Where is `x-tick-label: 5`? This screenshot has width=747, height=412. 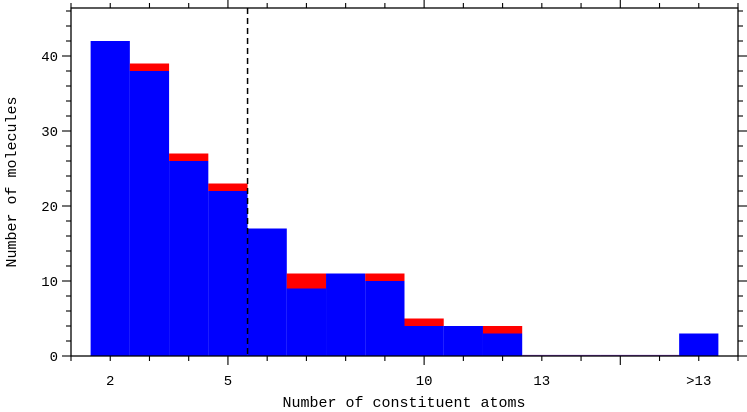
x-tick-label: 5 is located at coordinates (228, 382).